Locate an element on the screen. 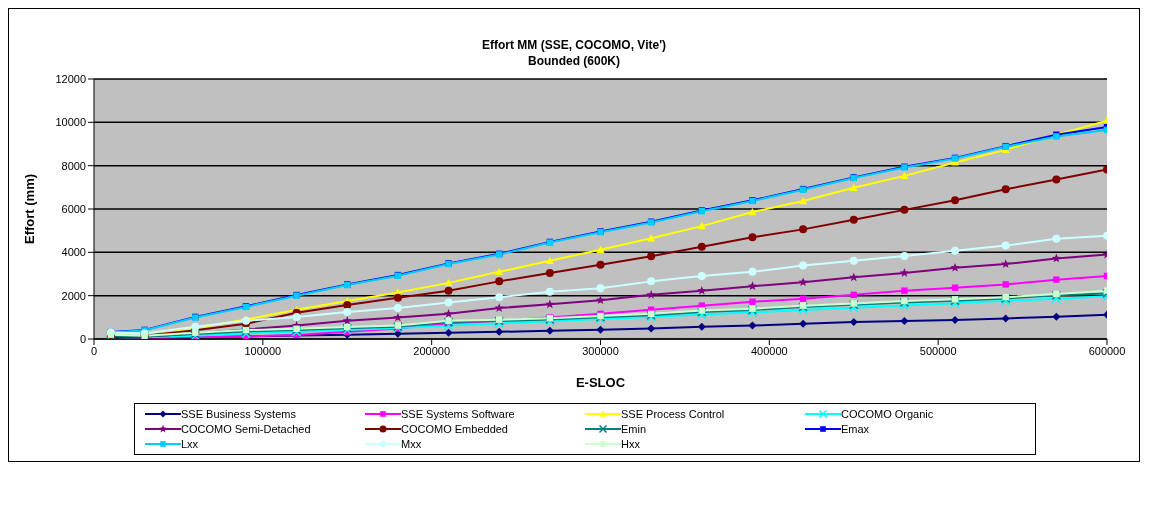 Image resolution: width=1154 pixels, height=527 pixels. y-tick-label: 12000 is located at coordinates (70, 78).